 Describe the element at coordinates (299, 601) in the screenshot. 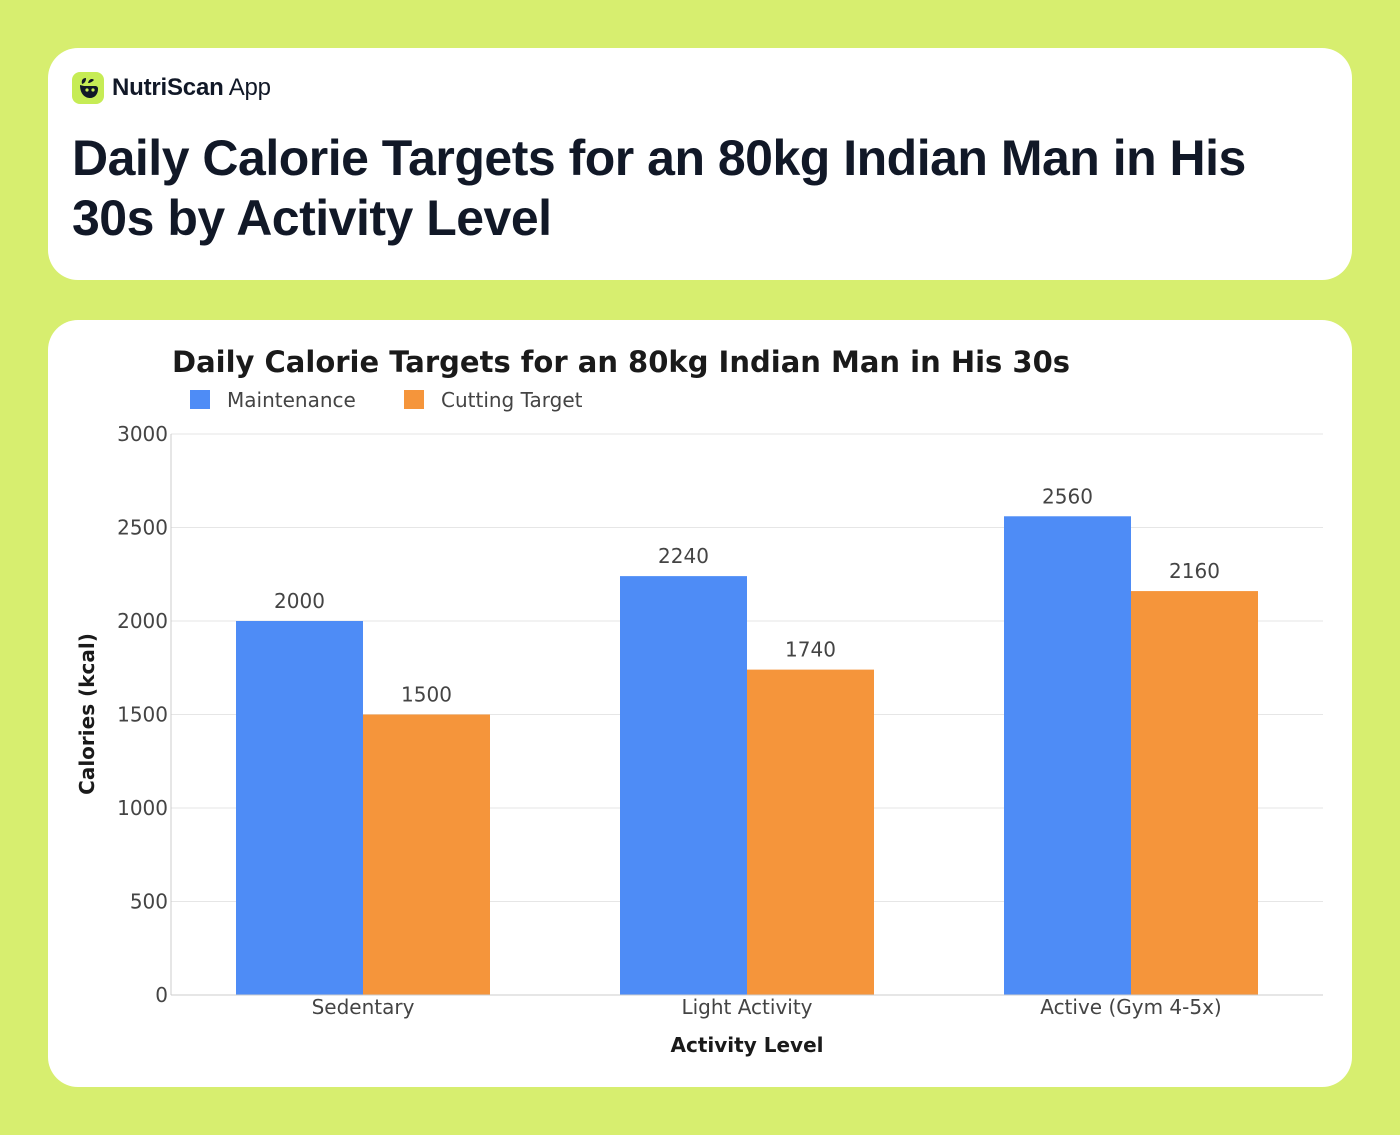

I see `data-label: 2000` at that location.